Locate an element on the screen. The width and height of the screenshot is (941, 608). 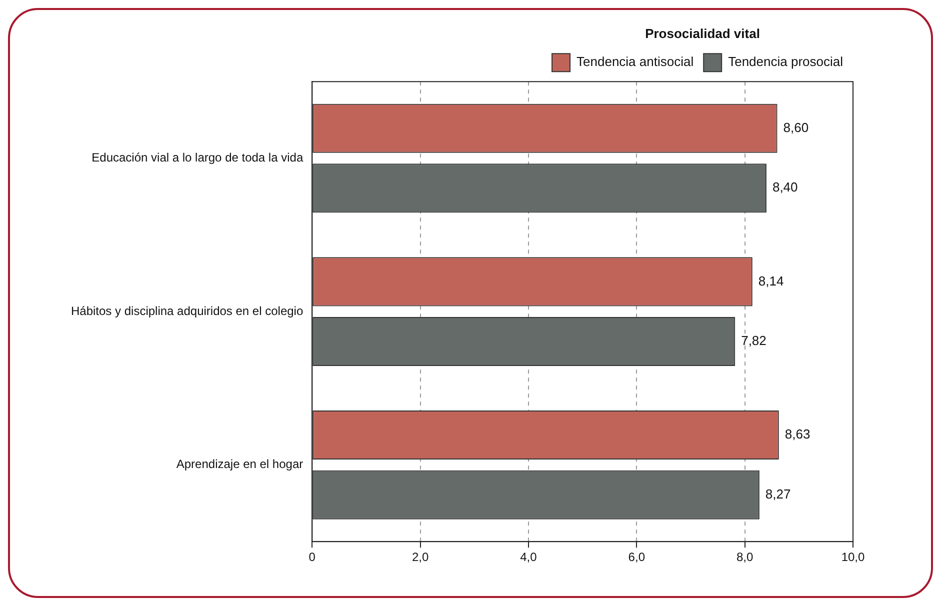
x-tick-label: 8,0 is located at coordinates (745, 557).